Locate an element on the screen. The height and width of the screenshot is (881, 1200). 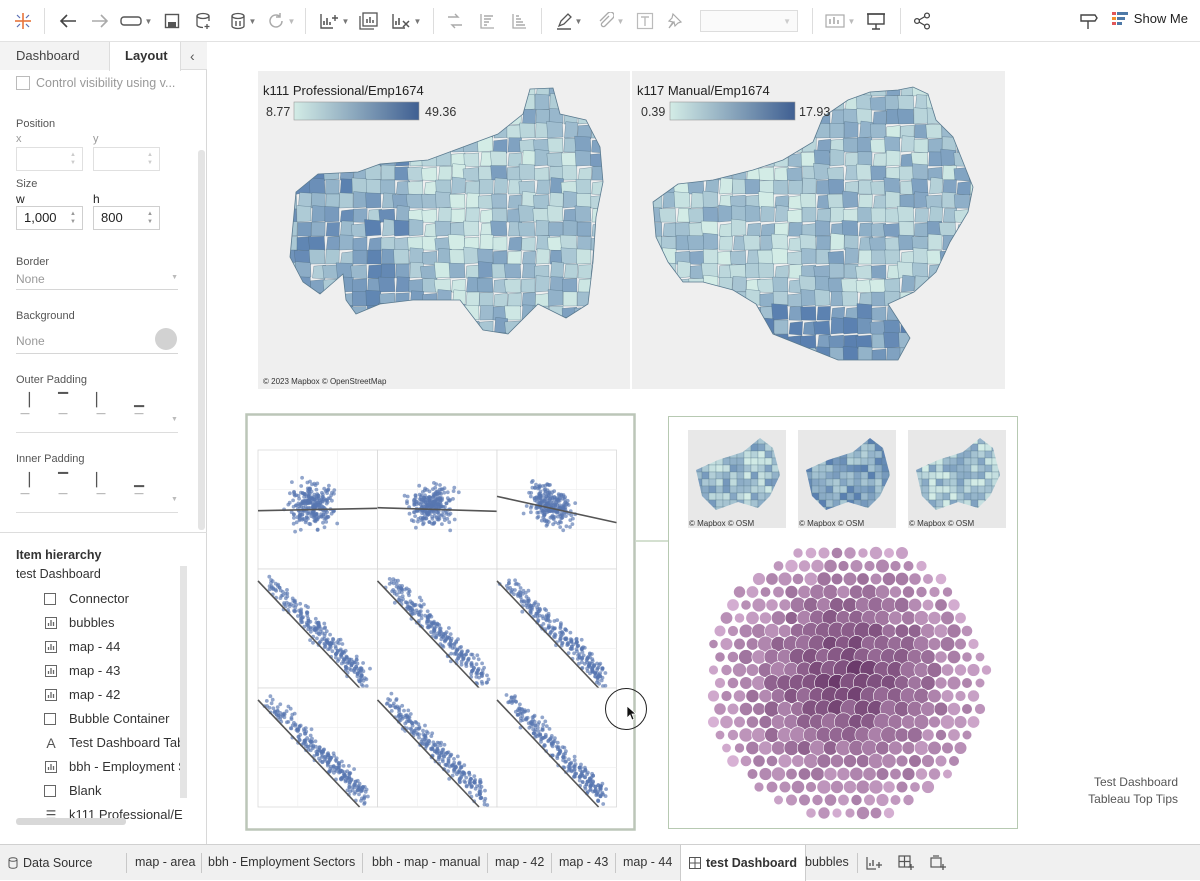
y-spinner-icon: ▲ ▼ is located at coordinates (150, 159).